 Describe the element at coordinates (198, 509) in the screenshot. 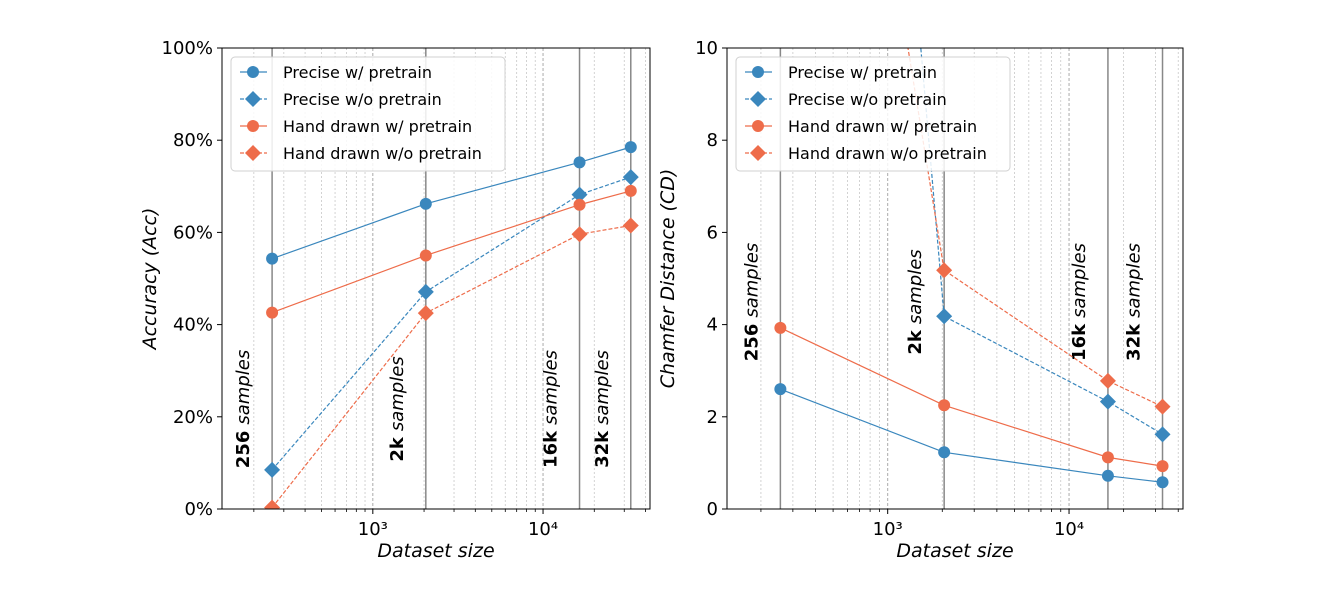

I see `y-tick-label: 0%` at that location.